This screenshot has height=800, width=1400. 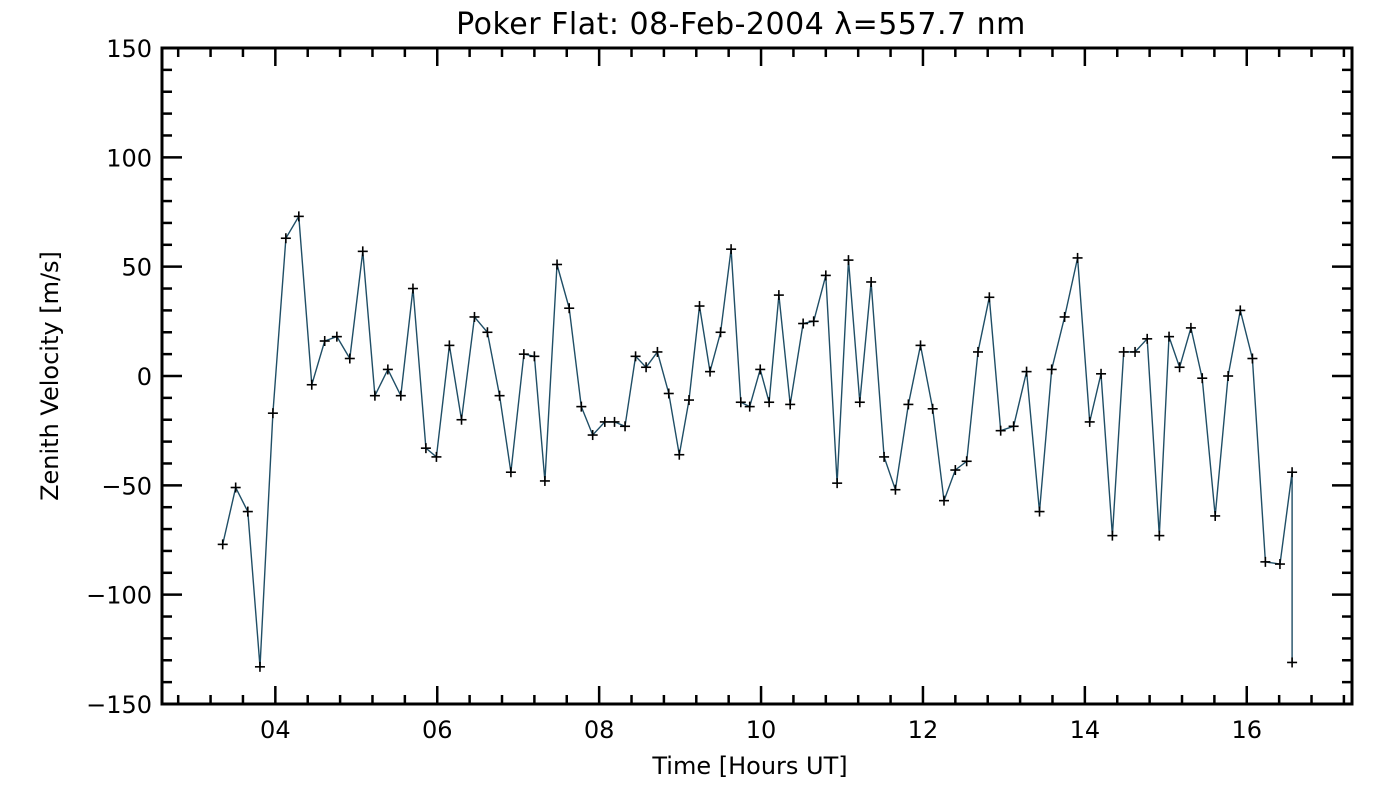 What do you see at coordinates (119, 705) in the screenshot?
I see `y-tick-label: −150` at bounding box center [119, 705].